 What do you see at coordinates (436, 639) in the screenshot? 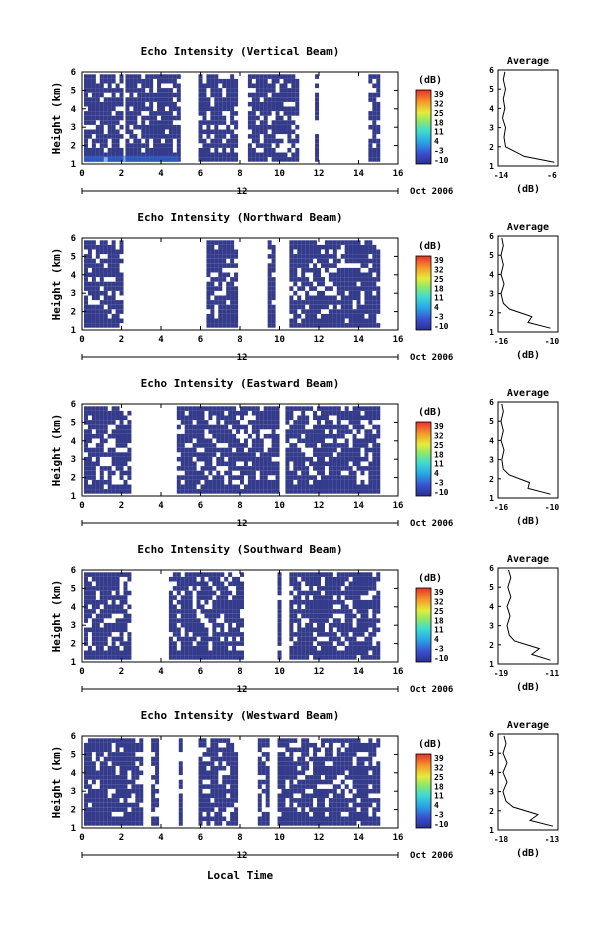
I see `colorbar-tick-label: 4` at bounding box center [436, 639].